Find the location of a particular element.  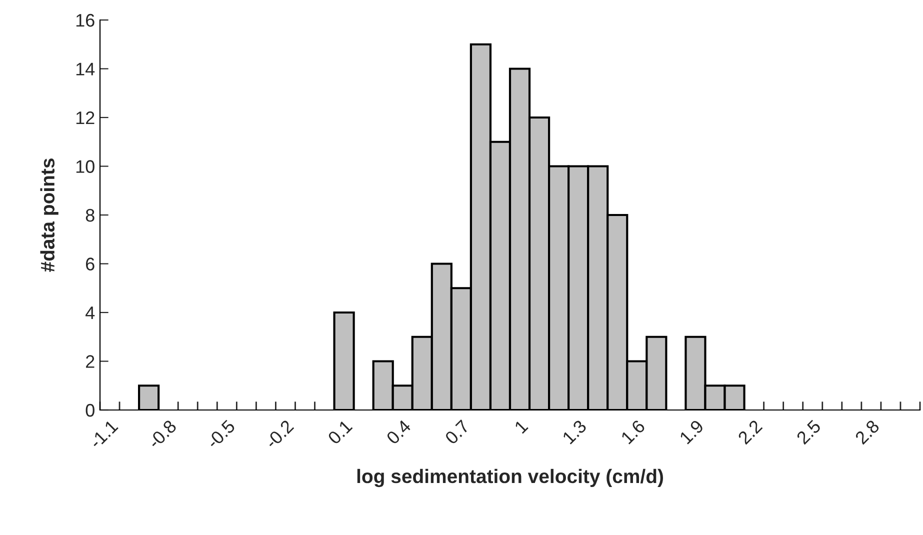

y-tick-label: 6 is located at coordinates (90, 264).